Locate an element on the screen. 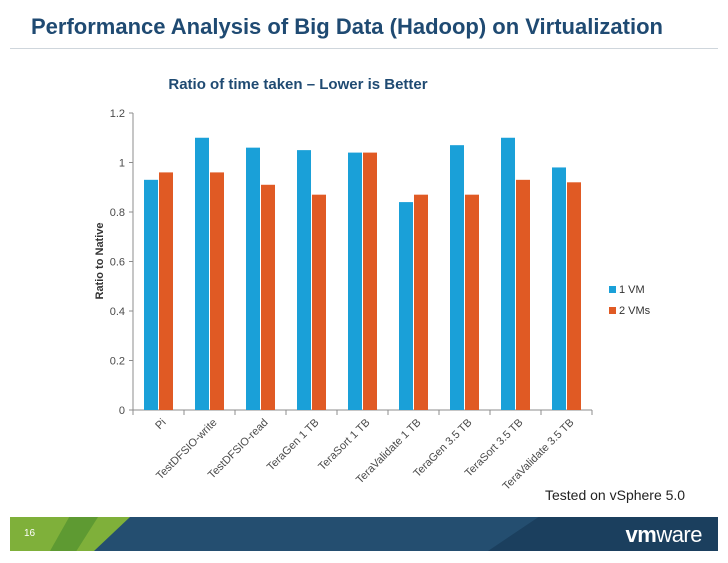 The height and width of the screenshot is (563, 728). y-axis-title: Ratio to Native is located at coordinates (100, 260).